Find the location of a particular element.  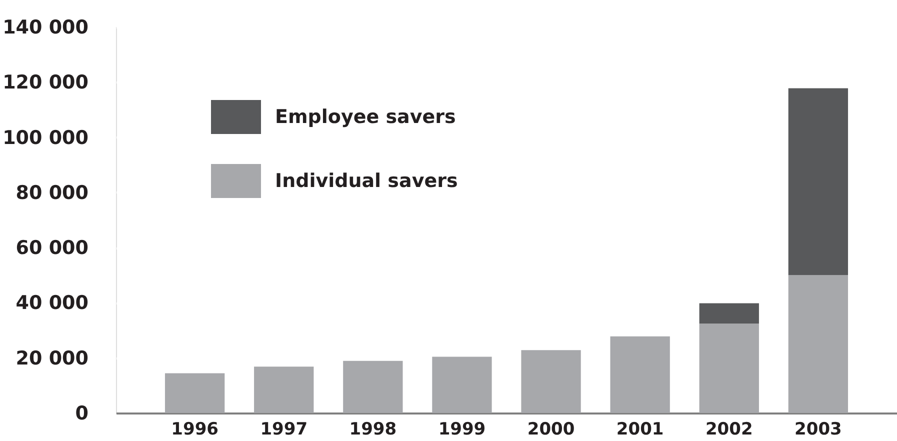

x-tick-label: 1996 is located at coordinates (194, 430).